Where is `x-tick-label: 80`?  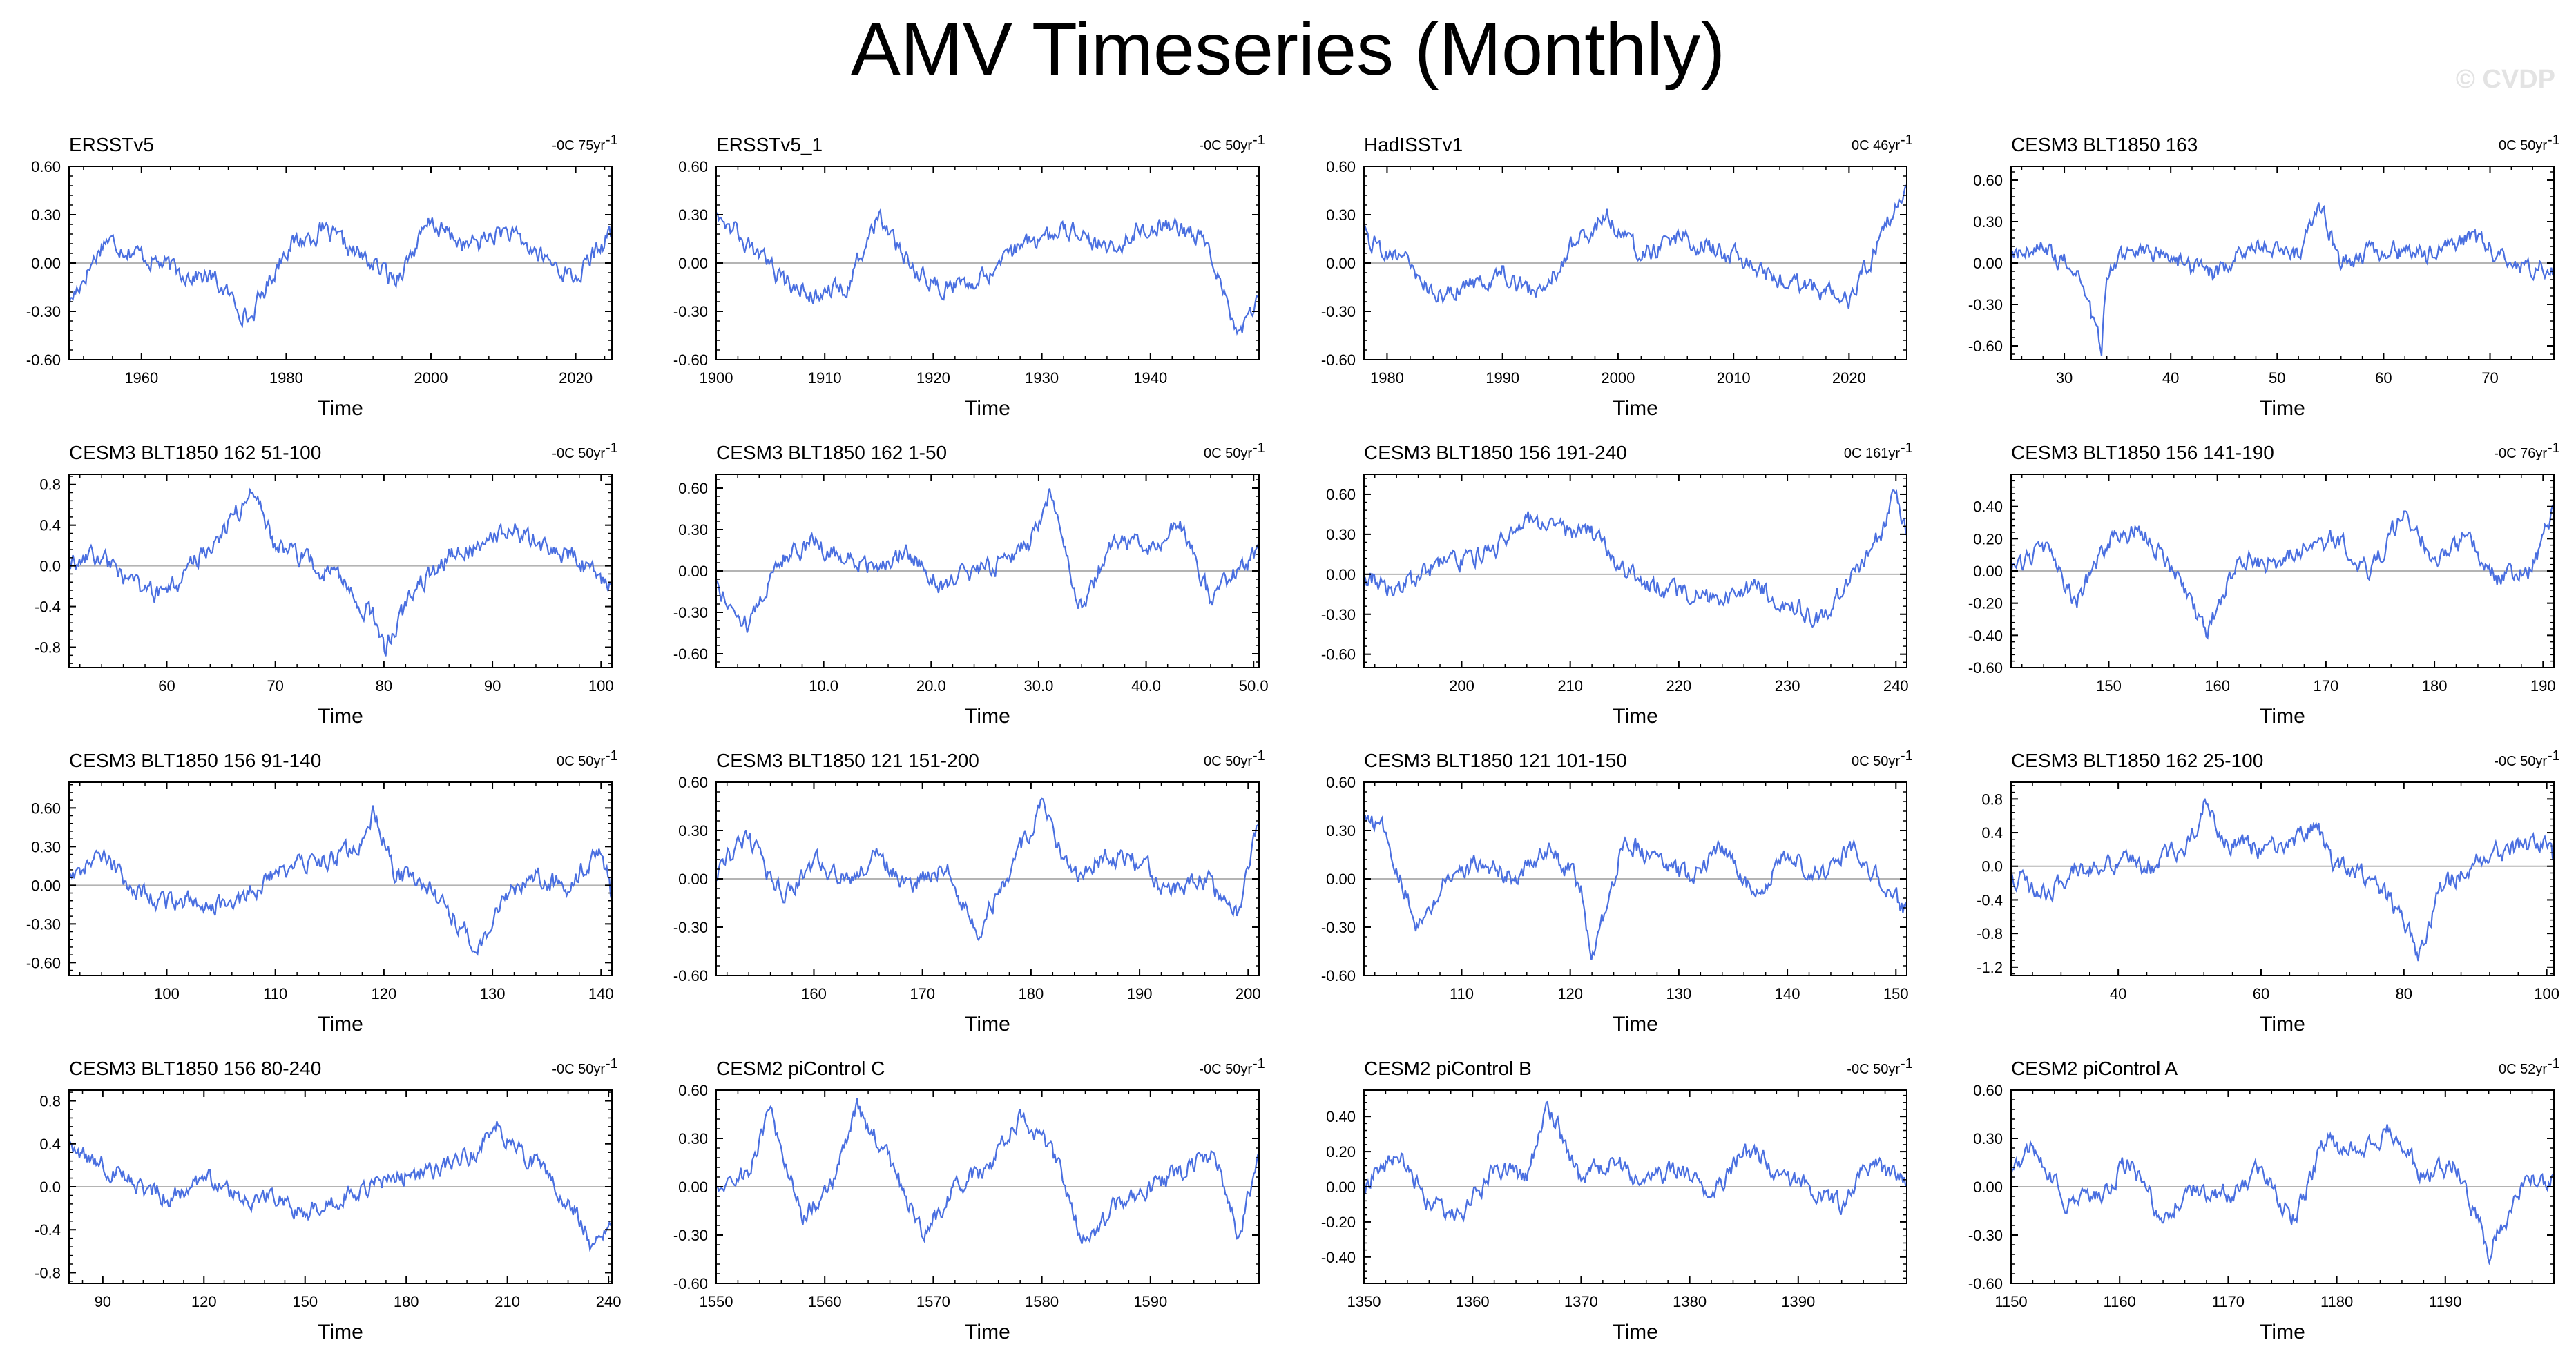 x-tick-label: 80 is located at coordinates (384, 686).